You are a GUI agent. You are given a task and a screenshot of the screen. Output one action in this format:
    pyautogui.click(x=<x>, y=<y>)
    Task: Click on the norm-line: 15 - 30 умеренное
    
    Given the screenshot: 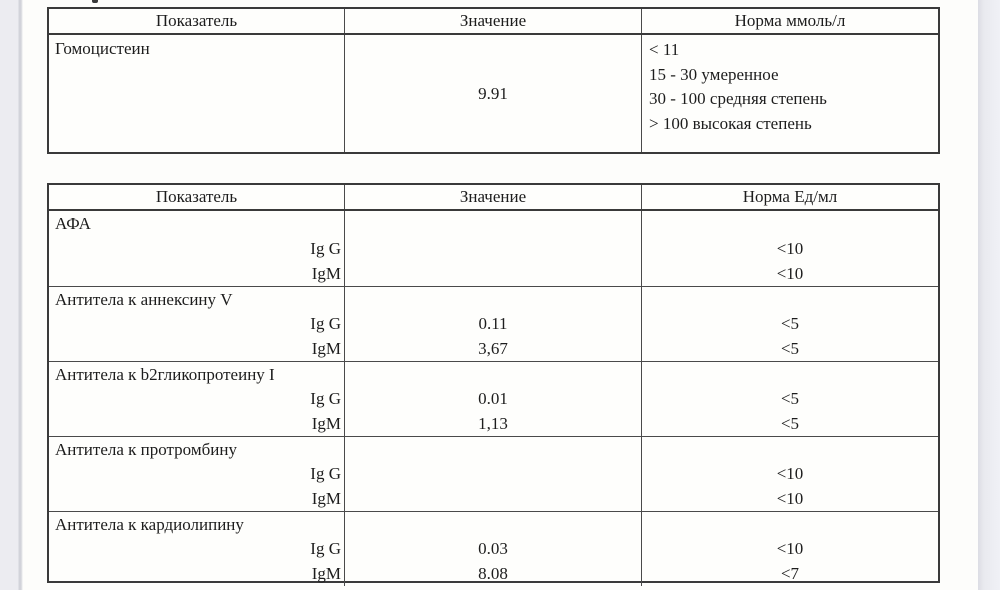 What is the action you would take?
    pyautogui.click(x=714, y=74)
    